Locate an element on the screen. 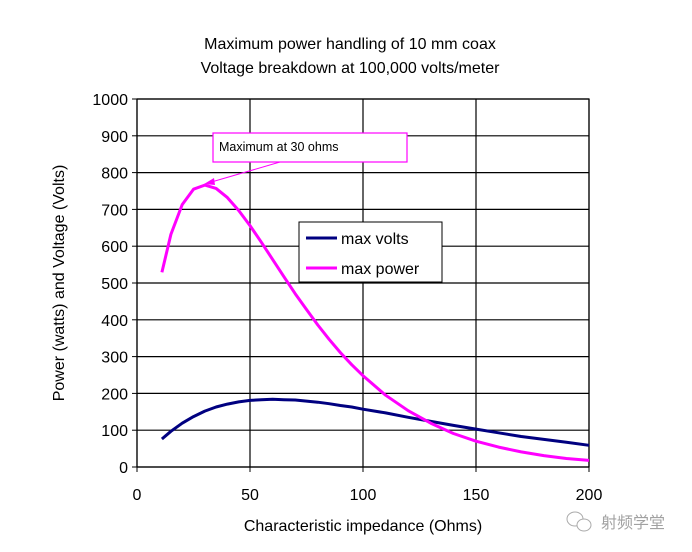 This screenshot has height=552, width=692. y-tick-label: 1000 is located at coordinates (110, 100).